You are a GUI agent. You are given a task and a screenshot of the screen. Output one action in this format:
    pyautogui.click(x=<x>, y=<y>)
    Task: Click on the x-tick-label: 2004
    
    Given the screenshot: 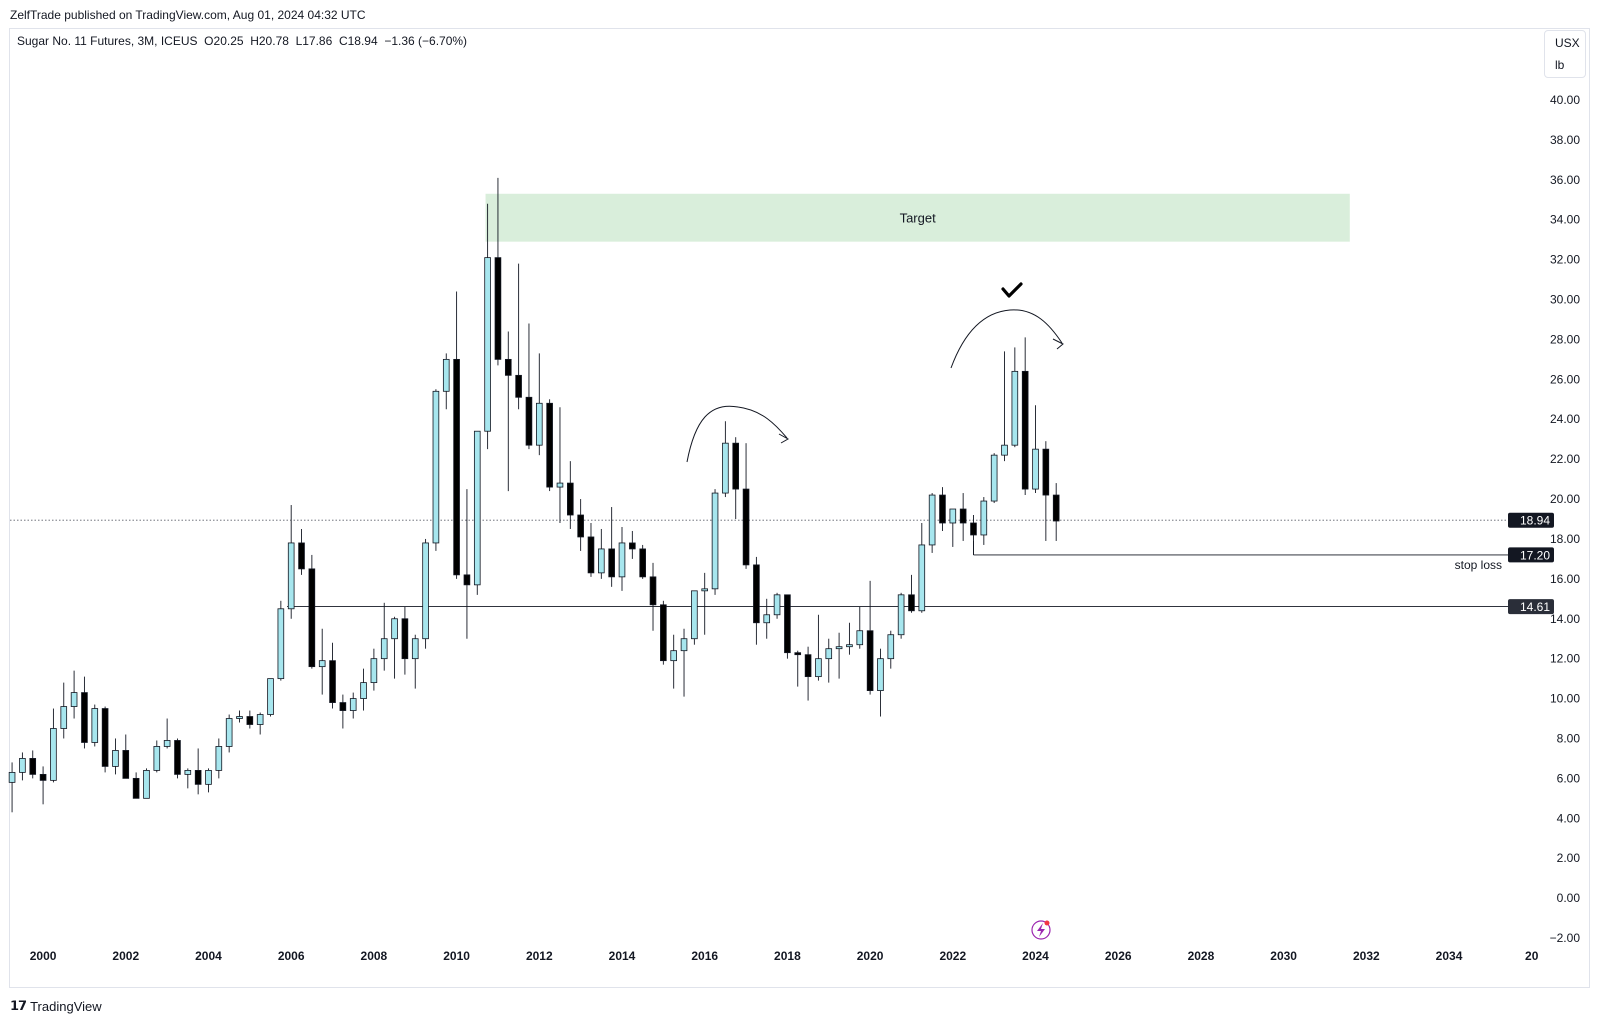 What is the action you would take?
    pyautogui.click(x=208, y=956)
    